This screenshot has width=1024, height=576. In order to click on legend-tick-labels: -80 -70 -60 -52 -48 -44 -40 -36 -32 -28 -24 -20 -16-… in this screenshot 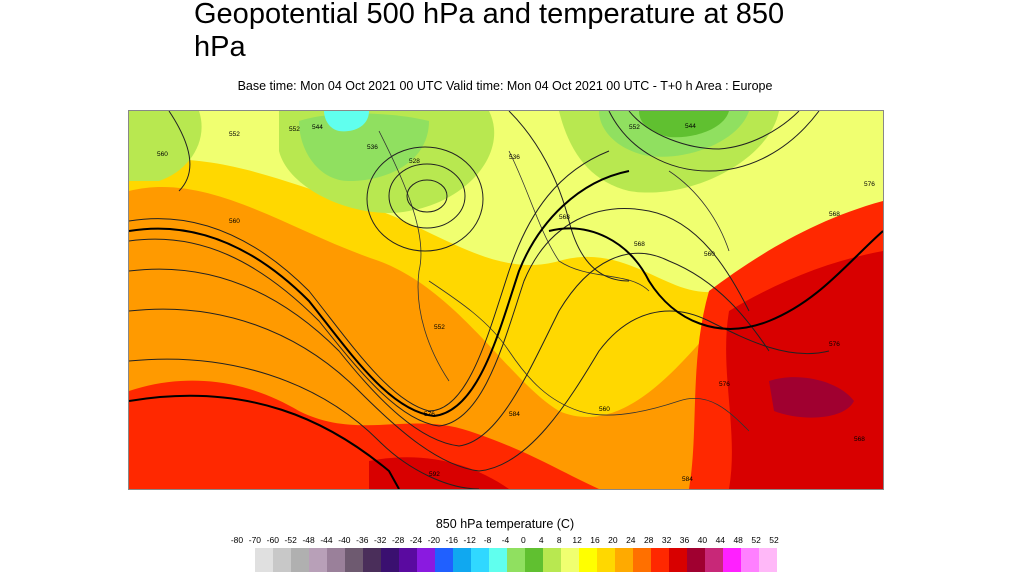, I will do `click(509, 541)`.